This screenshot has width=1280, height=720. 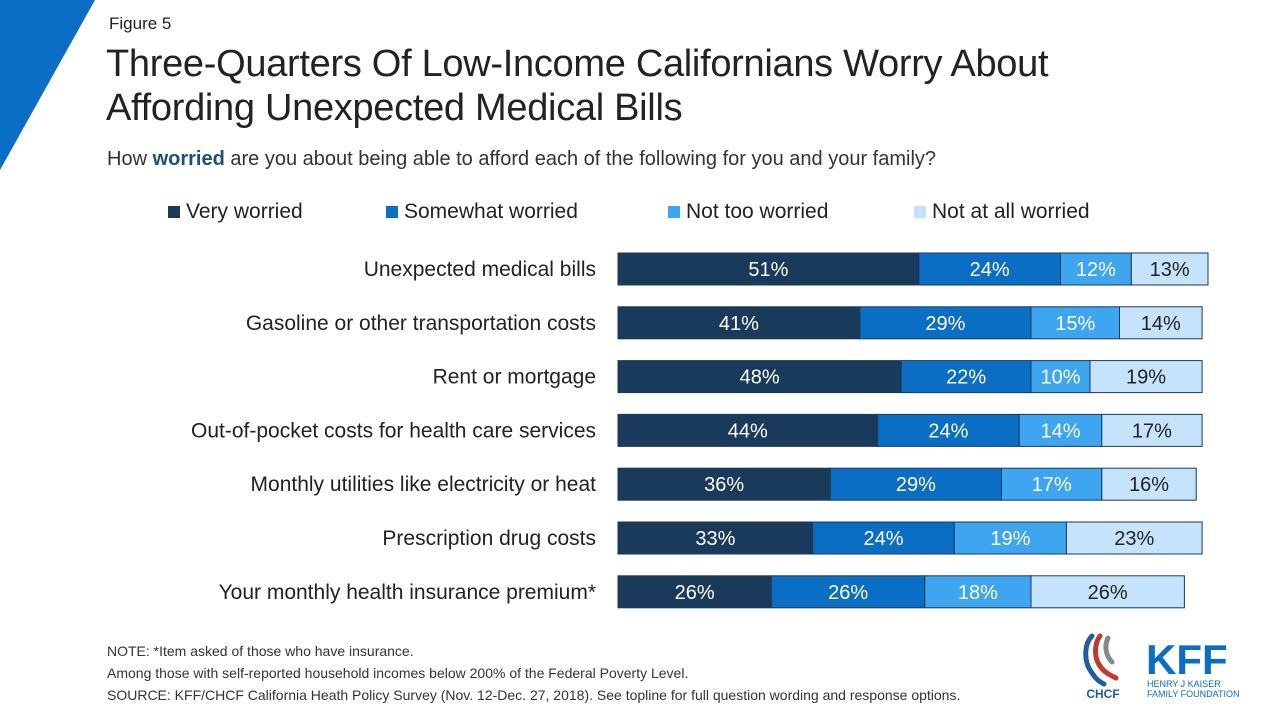 I want to click on data-label-not-at-all-worried: 13%, so click(x=1170, y=270).